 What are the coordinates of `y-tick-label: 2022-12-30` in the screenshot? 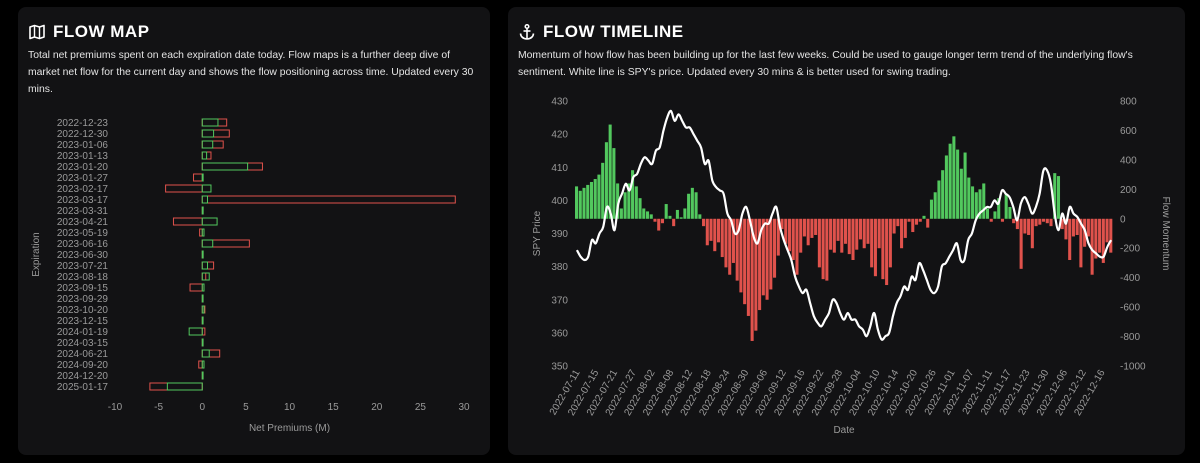 It's located at (83, 134).